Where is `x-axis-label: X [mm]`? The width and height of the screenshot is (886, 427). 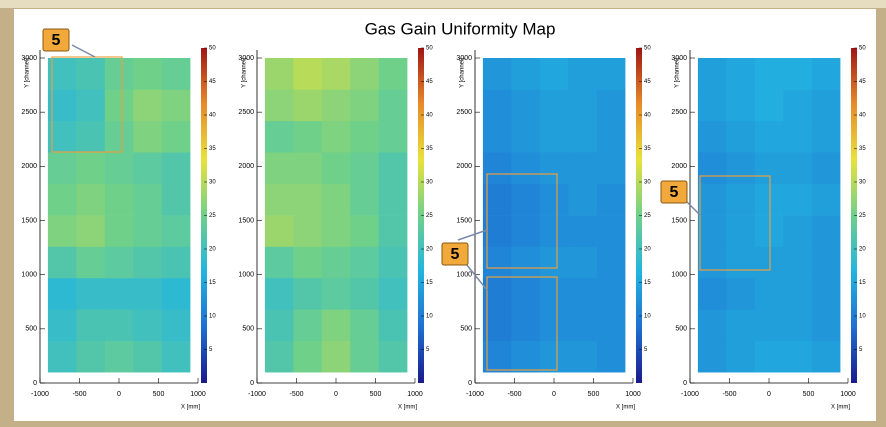
x-axis-label: X [mm] is located at coordinates (407, 408).